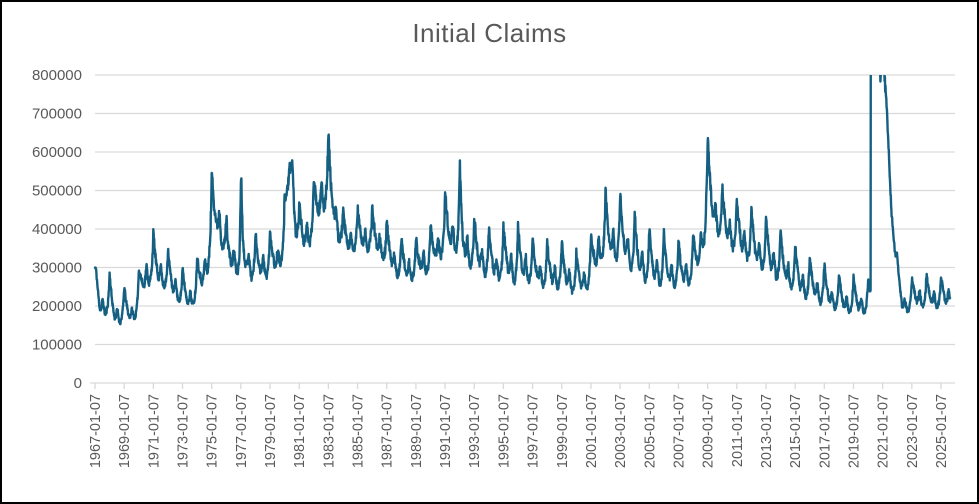 This screenshot has height=504, width=979. I want to click on x-axis-tick-label: 1975-01-07, so click(213, 431).